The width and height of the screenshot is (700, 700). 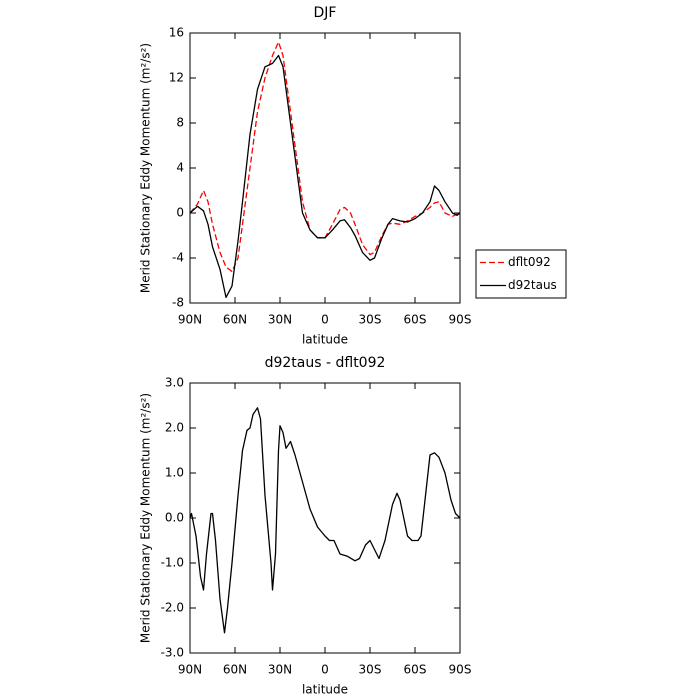 I want to click on legend-label: d92taus, so click(x=532, y=285).